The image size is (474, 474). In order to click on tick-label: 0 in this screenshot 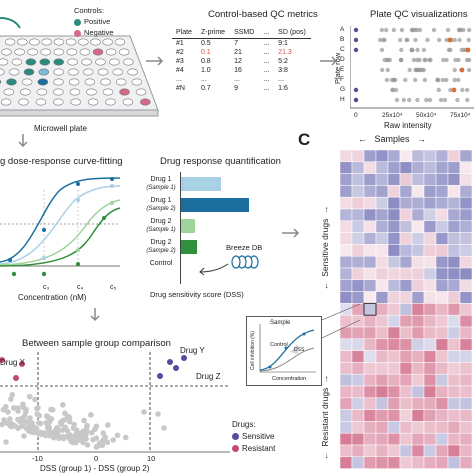, I will do `click(356, 115)`.